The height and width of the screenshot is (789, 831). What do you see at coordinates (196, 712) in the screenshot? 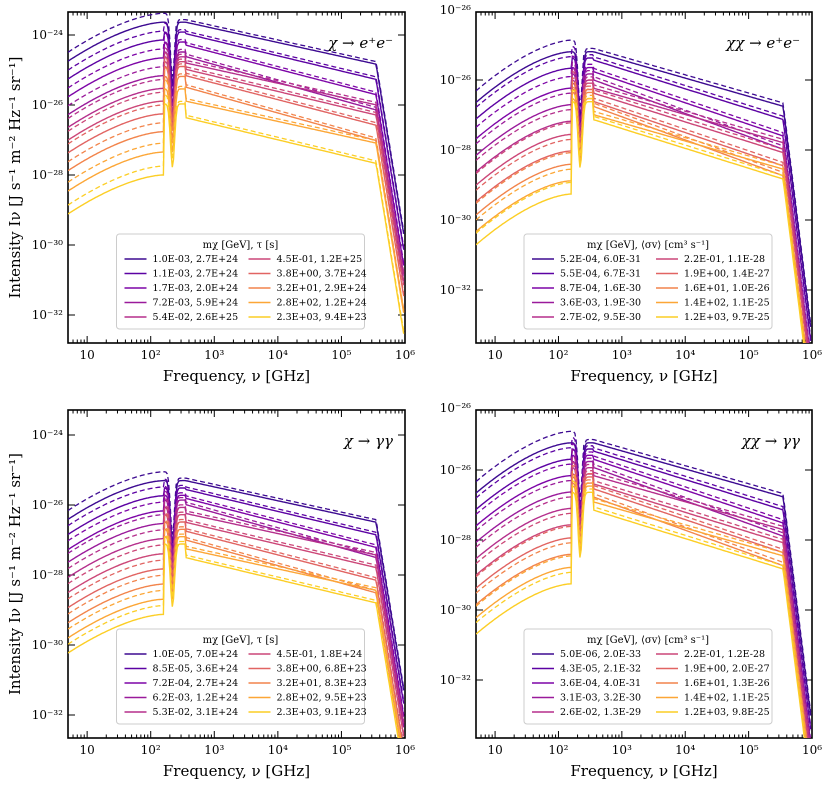
I see `legend-entry-5: 5.3E-02, 3.1E+24` at bounding box center [196, 712].